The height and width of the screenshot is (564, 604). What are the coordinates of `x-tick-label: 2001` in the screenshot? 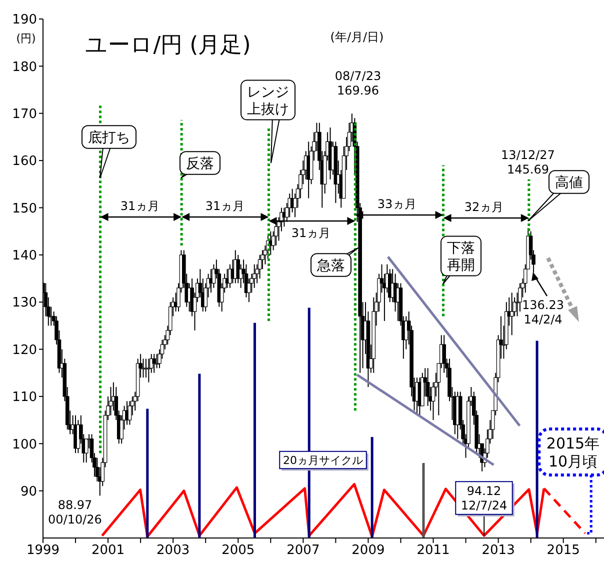 It's located at (108, 550).